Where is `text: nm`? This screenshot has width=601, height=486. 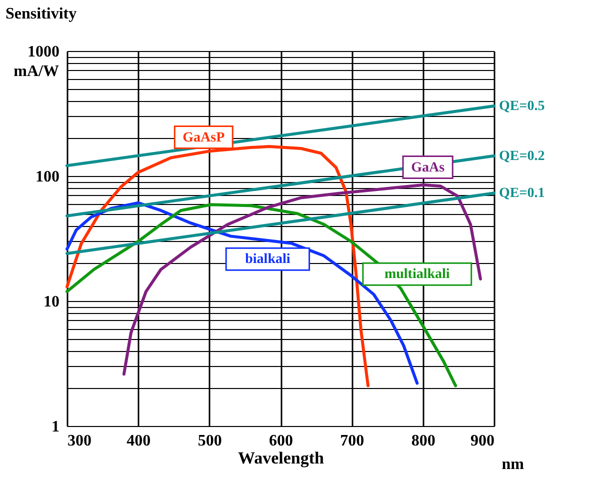 text: nm is located at coordinates (513, 464).